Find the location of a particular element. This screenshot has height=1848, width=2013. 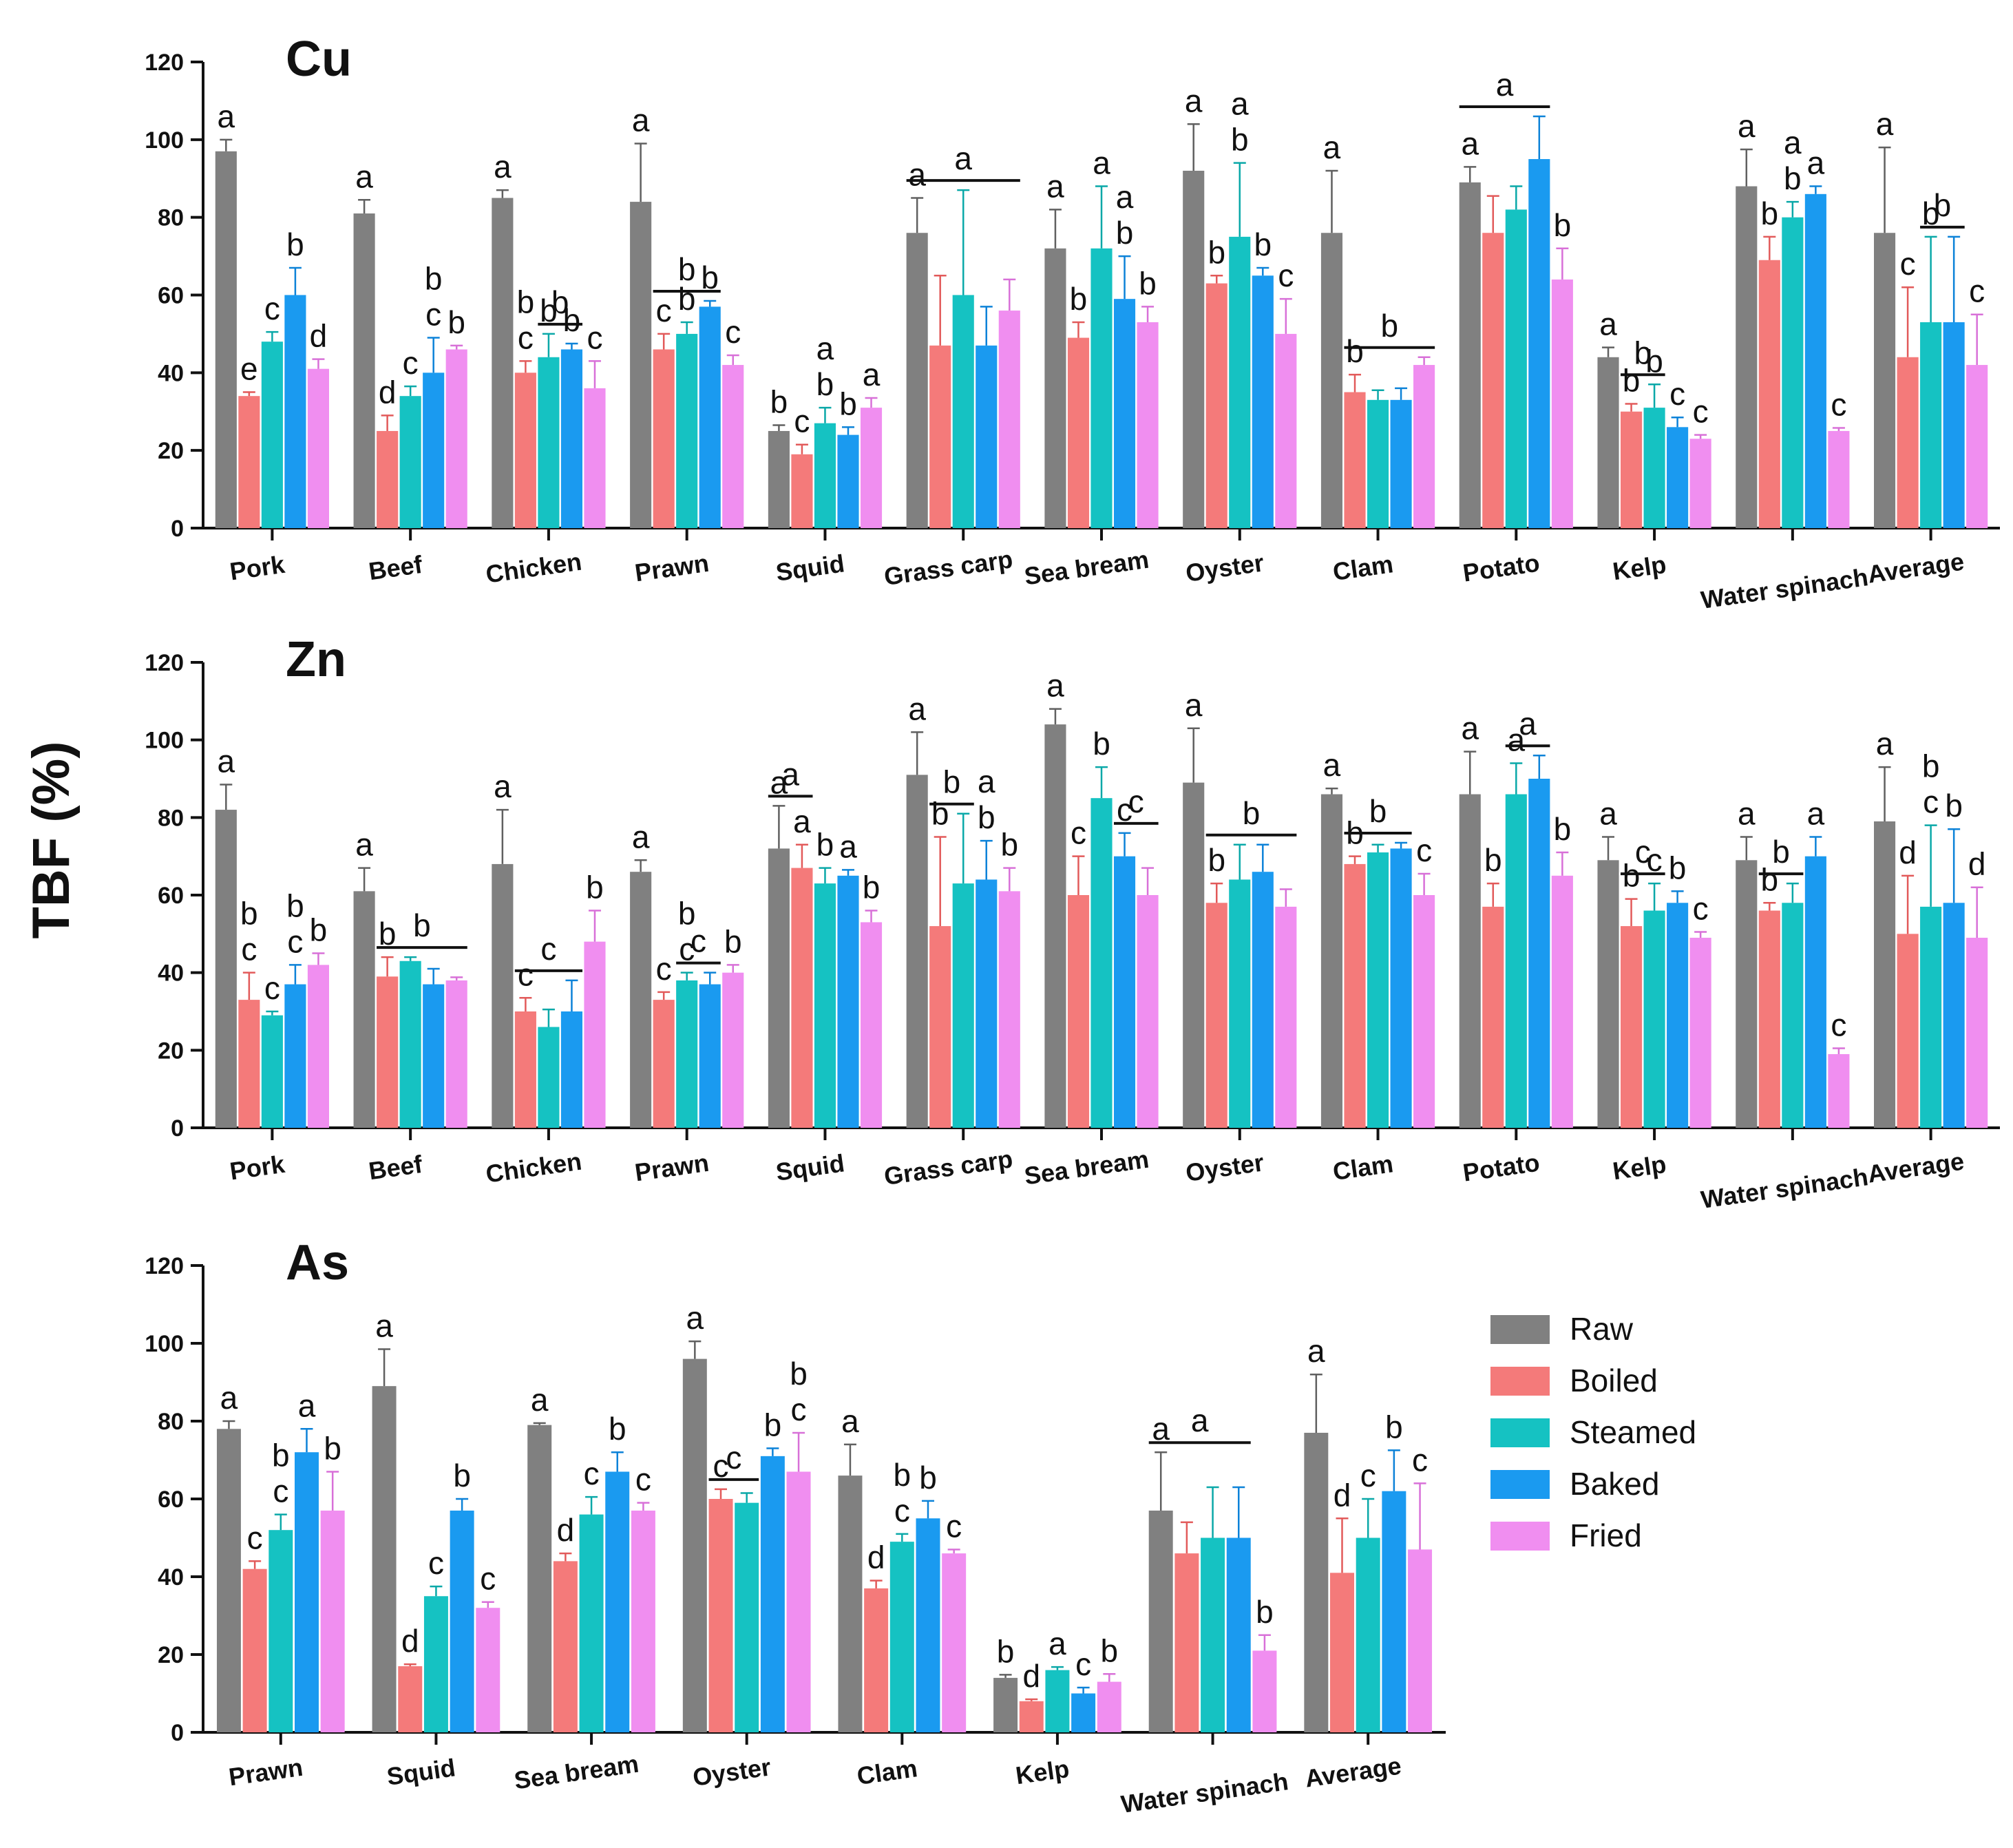

y-tick-label: 80 is located at coordinates (171, 1422).